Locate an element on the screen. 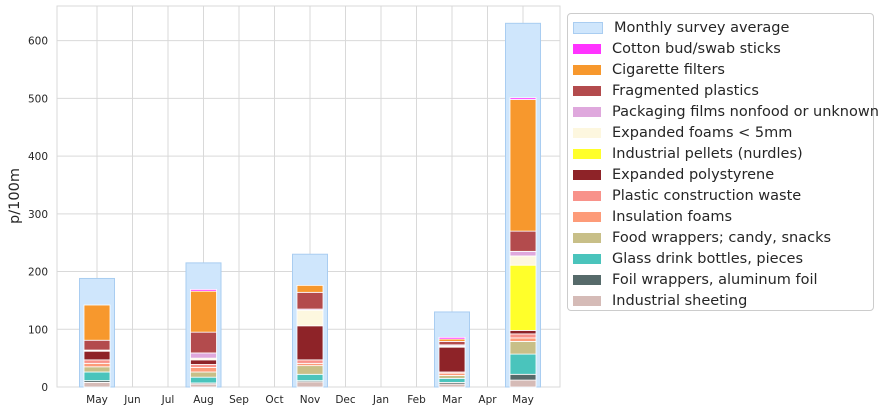  legend-item: Expanded polystyrene is located at coordinates (720, 174).